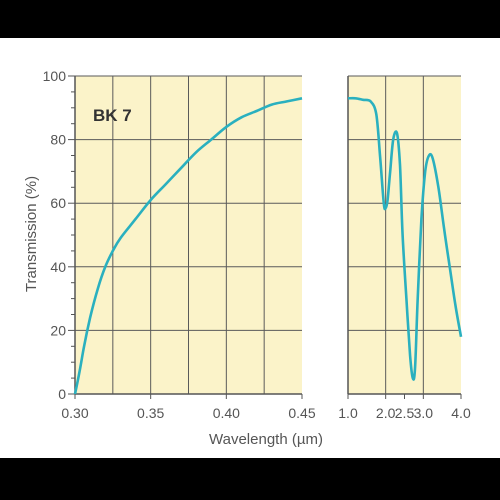 Image resolution: width=500 pixels, height=500 pixels. What do you see at coordinates (31, 234) in the screenshot?
I see `y-axis-label: Transmission (%)` at bounding box center [31, 234].